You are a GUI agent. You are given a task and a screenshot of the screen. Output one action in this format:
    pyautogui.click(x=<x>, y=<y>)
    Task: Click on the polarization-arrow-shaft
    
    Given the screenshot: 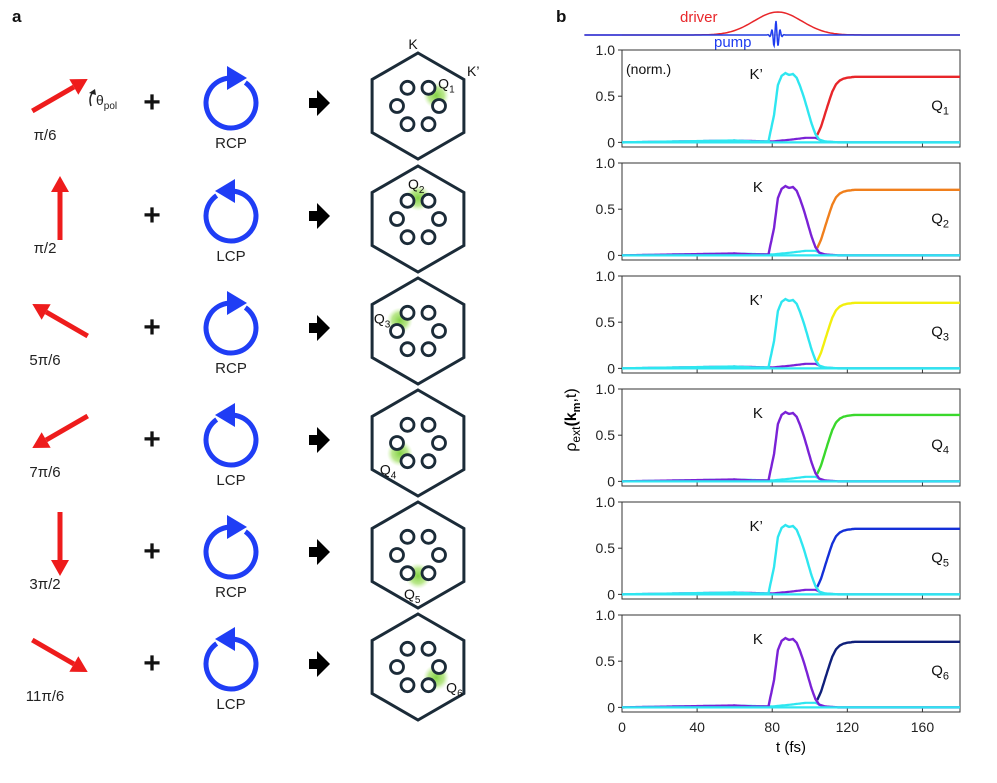 What is the action you would take?
    pyautogui.click(x=53, y=652)
    